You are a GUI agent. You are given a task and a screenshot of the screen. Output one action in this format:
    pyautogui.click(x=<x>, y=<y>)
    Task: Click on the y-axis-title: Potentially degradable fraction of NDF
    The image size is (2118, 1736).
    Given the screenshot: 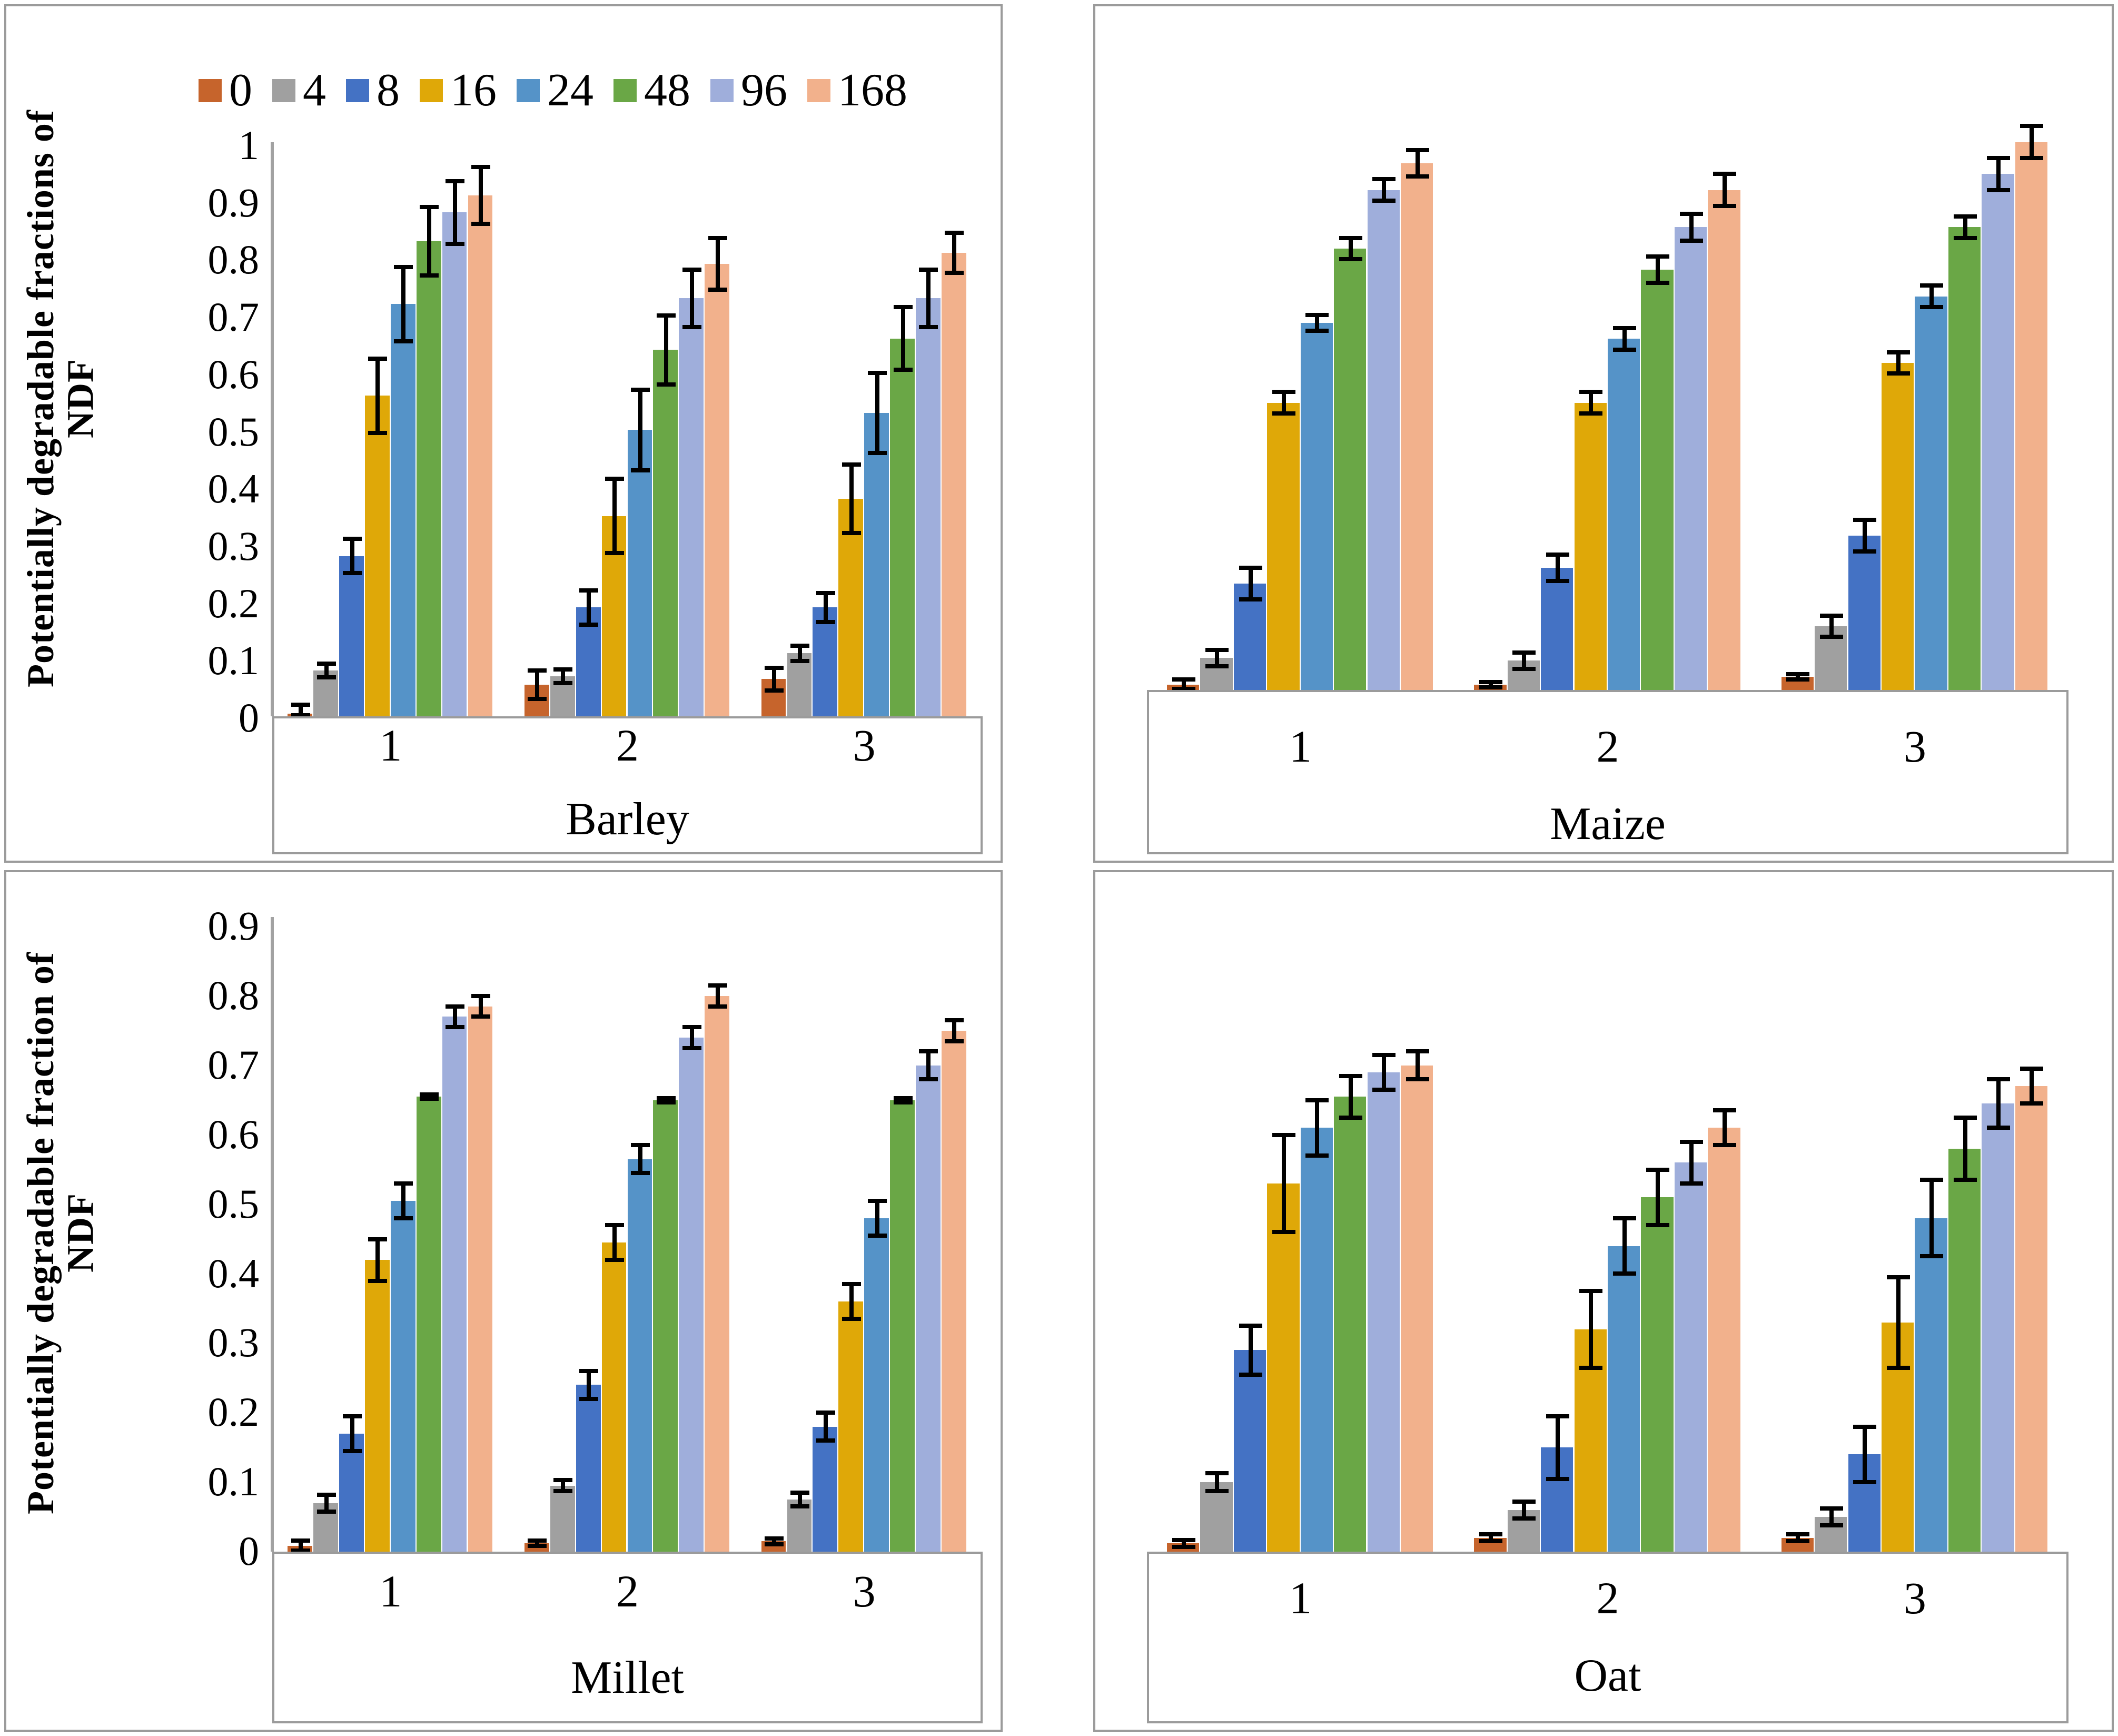 What is the action you would take?
    pyautogui.click(x=75, y=1233)
    